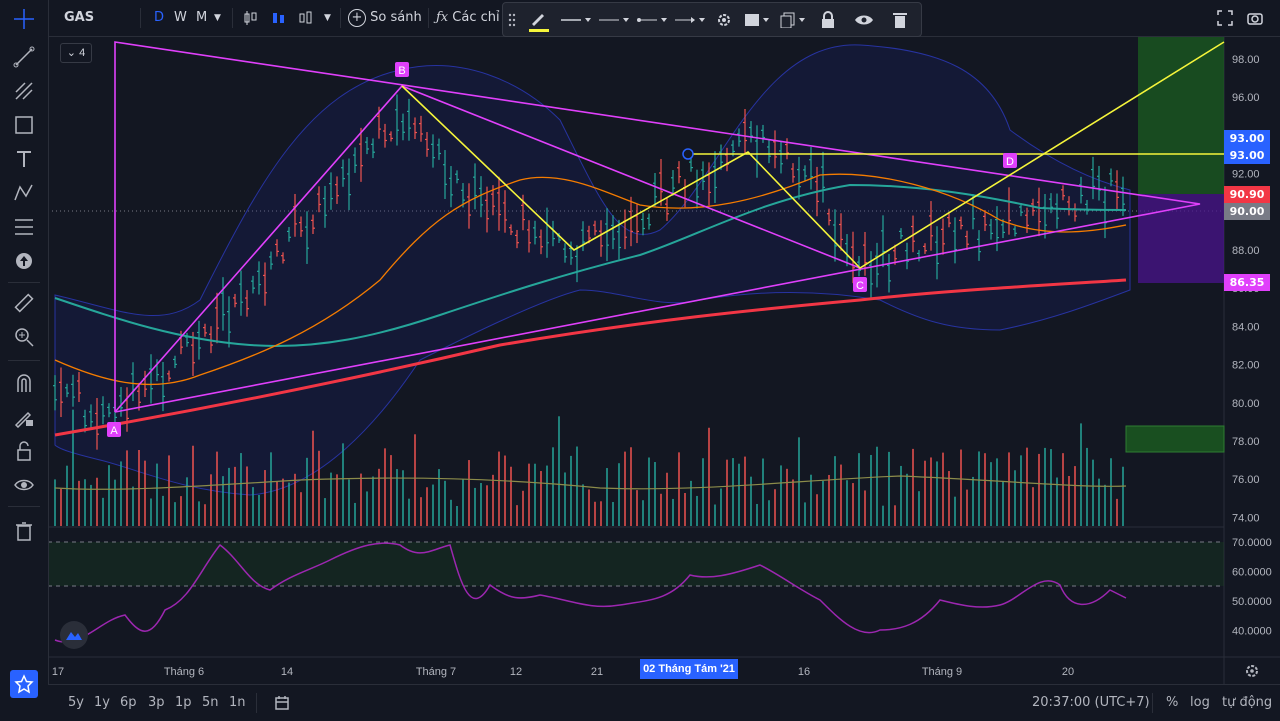  Describe the element at coordinates (159, 17) in the screenshot. I see `interval-d: D` at that location.